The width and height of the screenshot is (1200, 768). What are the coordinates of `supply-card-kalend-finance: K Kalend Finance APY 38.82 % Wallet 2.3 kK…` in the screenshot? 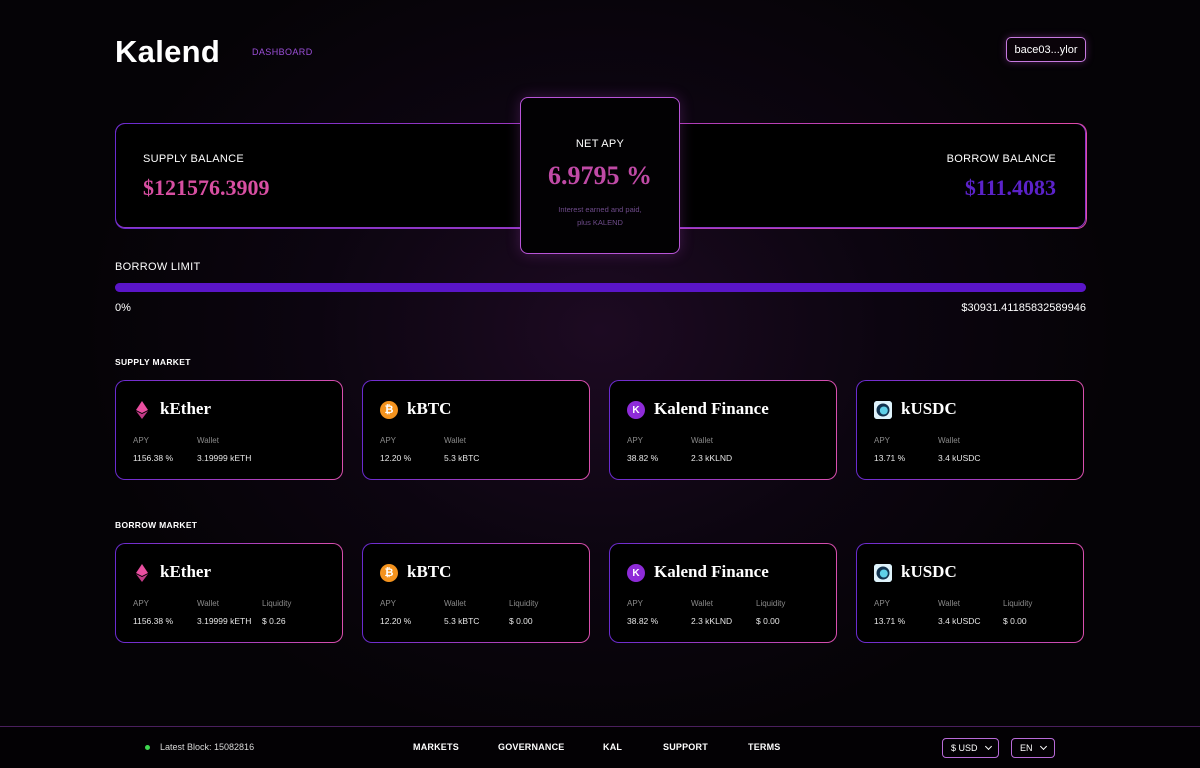 It's located at (723, 430).